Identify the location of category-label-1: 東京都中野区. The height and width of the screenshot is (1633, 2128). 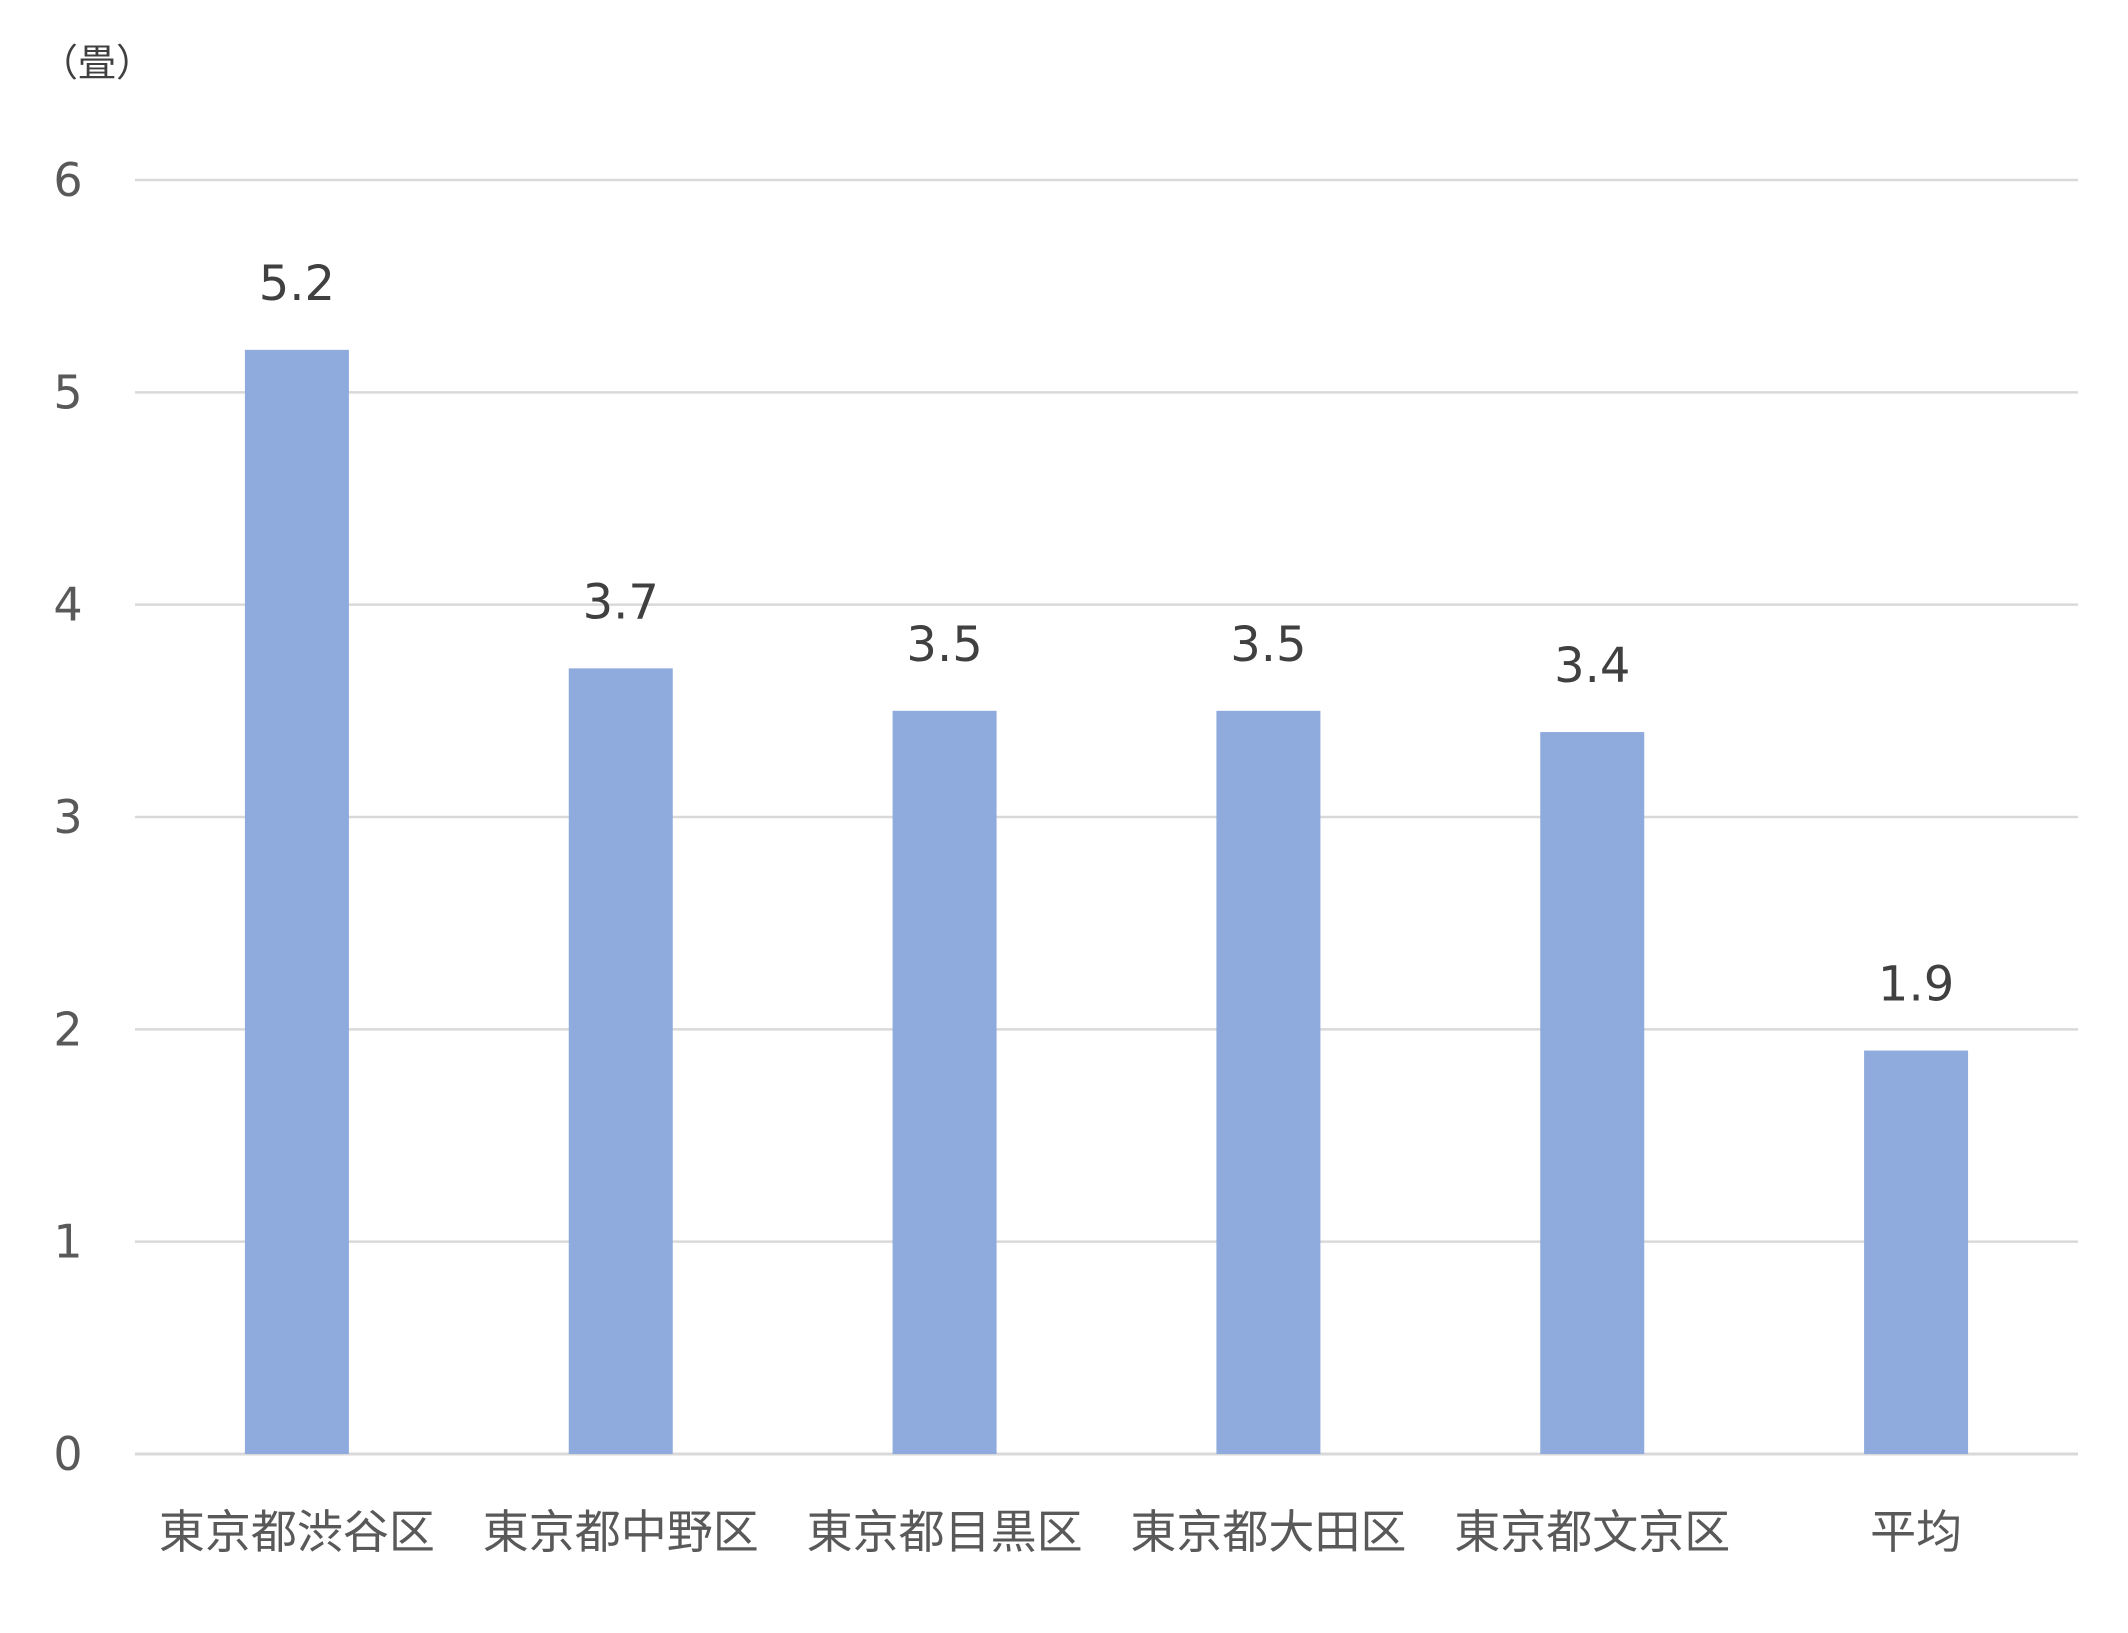
(621, 1532).